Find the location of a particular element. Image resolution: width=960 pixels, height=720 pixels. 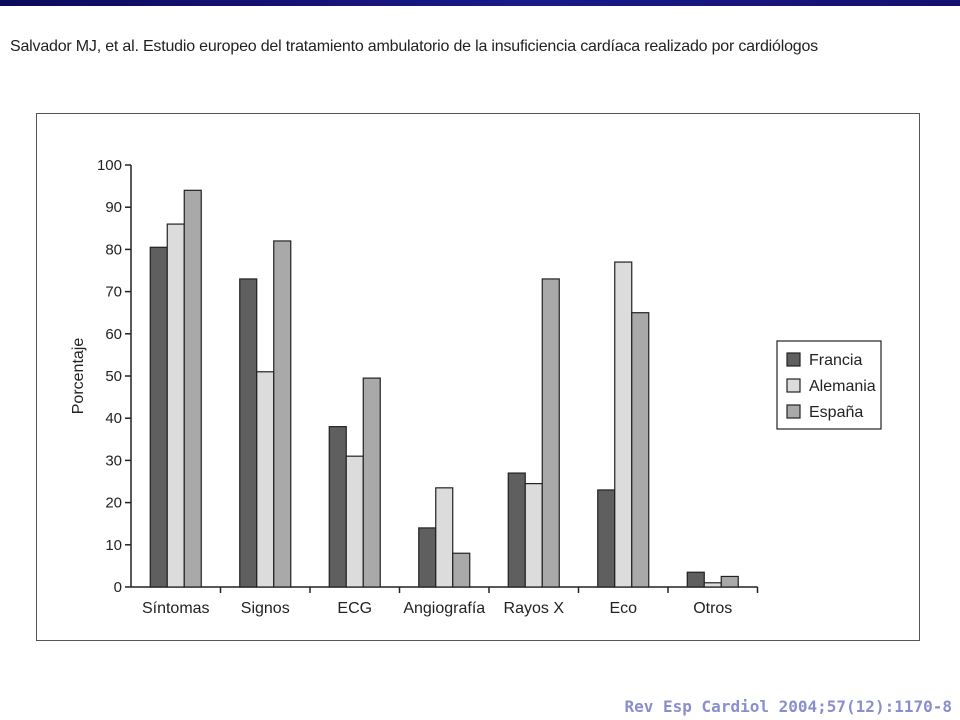

y-tick-label: 90 is located at coordinates (113, 207).